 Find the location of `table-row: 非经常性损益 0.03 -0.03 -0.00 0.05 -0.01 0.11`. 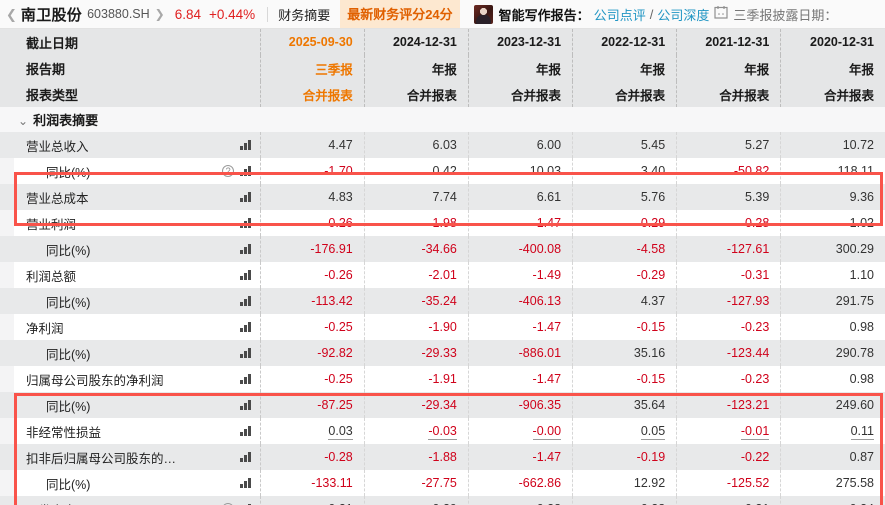

table-row: 非经常性损益 0.03 -0.03 -0.00 0.05 -0.01 0.11 is located at coordinates (442, 431).